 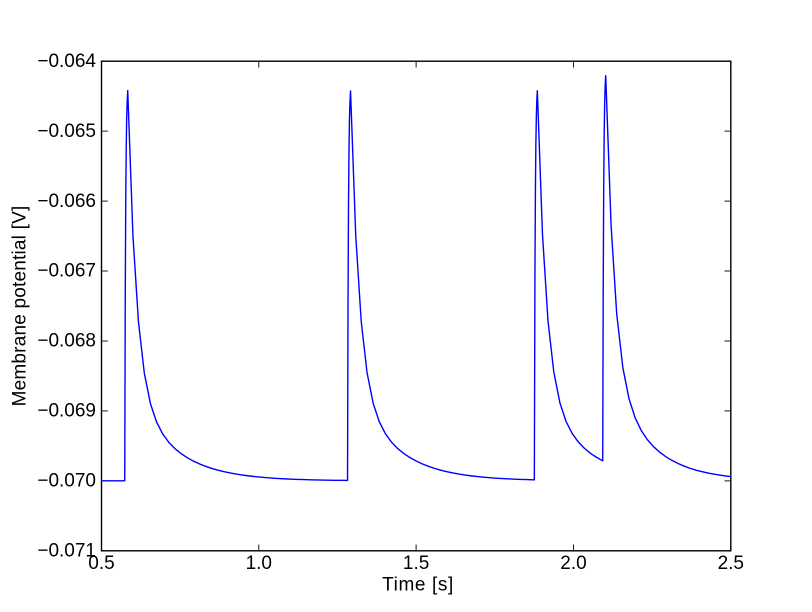 I want to click on svg-text: 0.5, so click(x=101, y=563).